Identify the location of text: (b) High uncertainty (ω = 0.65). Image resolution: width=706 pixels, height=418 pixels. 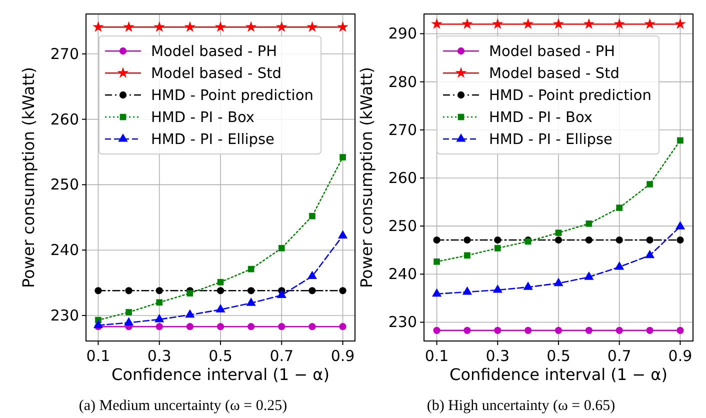
(521, 406).